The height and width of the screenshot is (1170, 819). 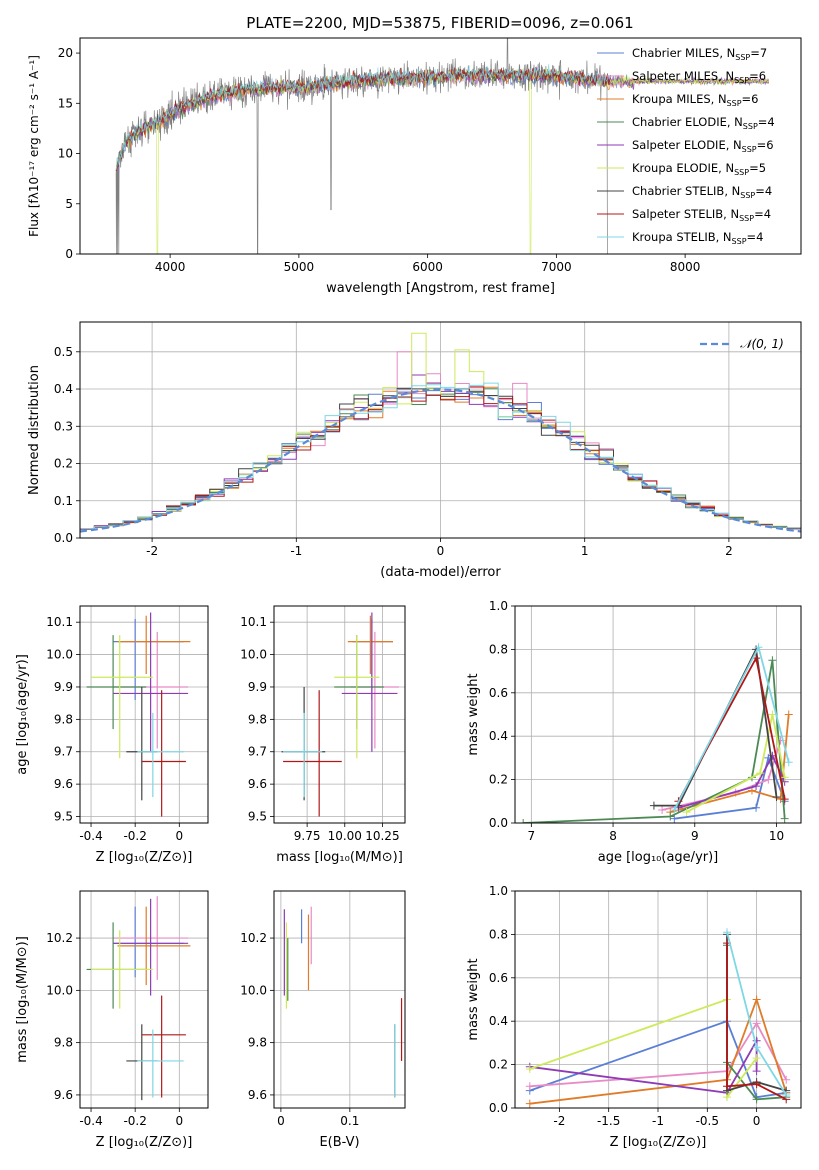 What do you see at coordinates (34, 146) in the screenshot?
I see `y-axis-label: Flux [fλ10⁻¹⁷ erg cm⁻² s⁻¹ A⁻¹]` at bounding box center [34, 146].